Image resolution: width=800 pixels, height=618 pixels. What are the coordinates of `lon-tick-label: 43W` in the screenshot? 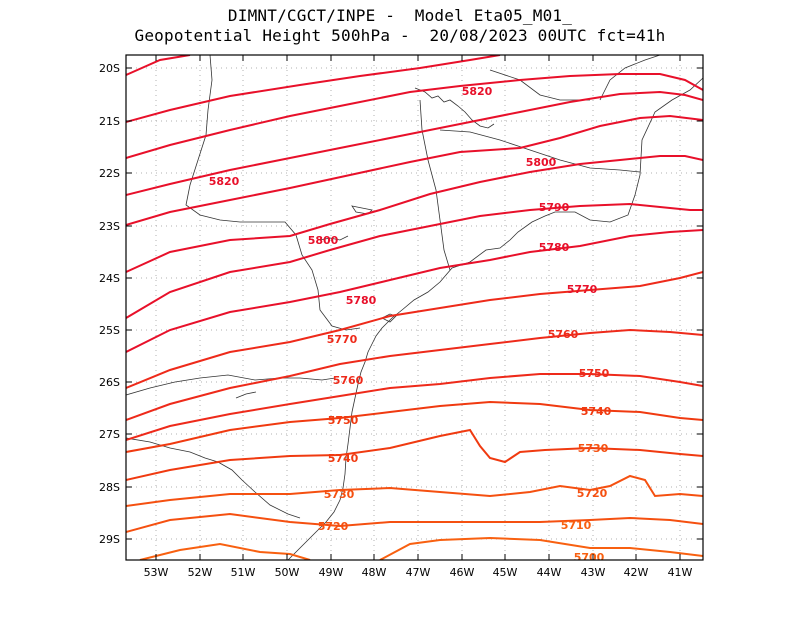 It's located at (593, 572).